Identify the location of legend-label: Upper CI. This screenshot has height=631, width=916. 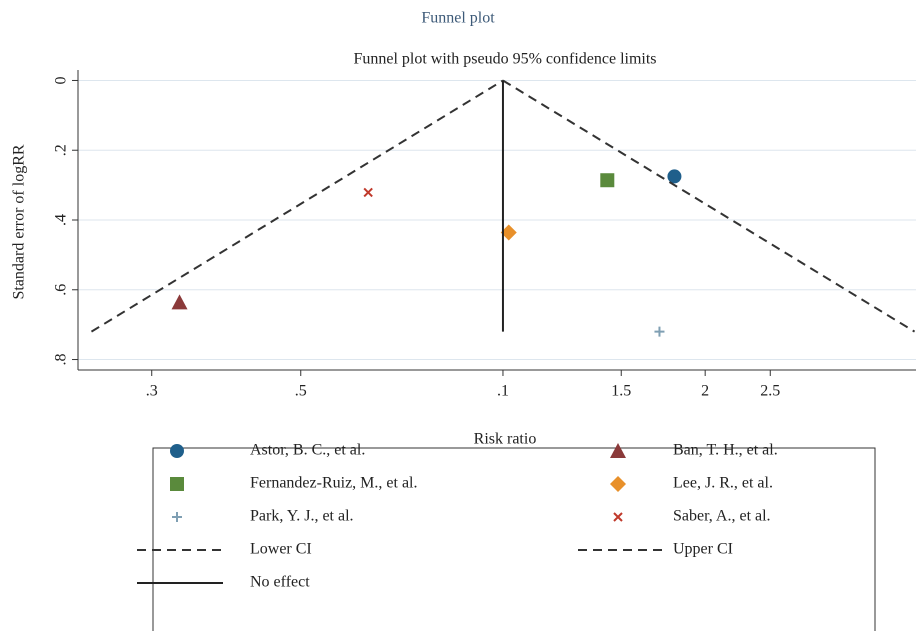
(703, 549).